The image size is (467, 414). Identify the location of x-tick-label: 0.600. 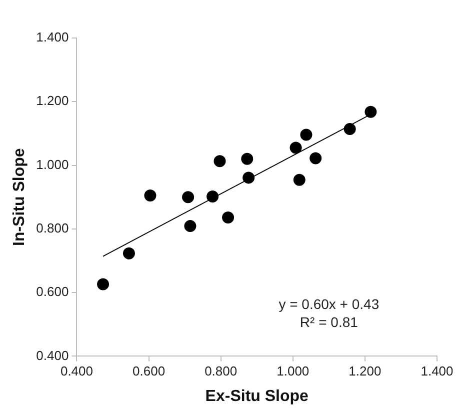
(149, 371).